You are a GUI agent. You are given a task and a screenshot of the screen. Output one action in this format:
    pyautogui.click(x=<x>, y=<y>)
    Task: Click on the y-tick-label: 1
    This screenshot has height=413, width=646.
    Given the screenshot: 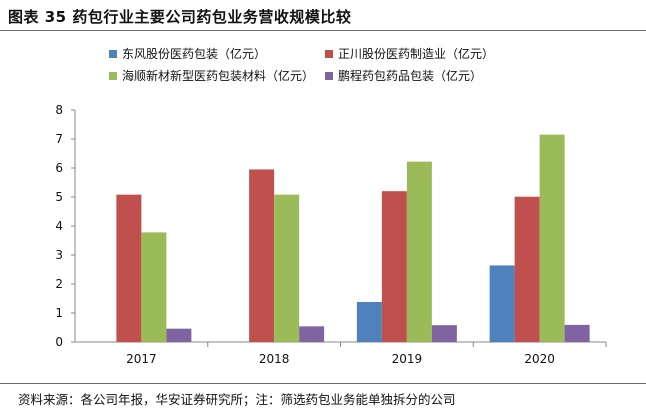 What is the action you would take?
    pyautogui.click(x=59, y=313)
    